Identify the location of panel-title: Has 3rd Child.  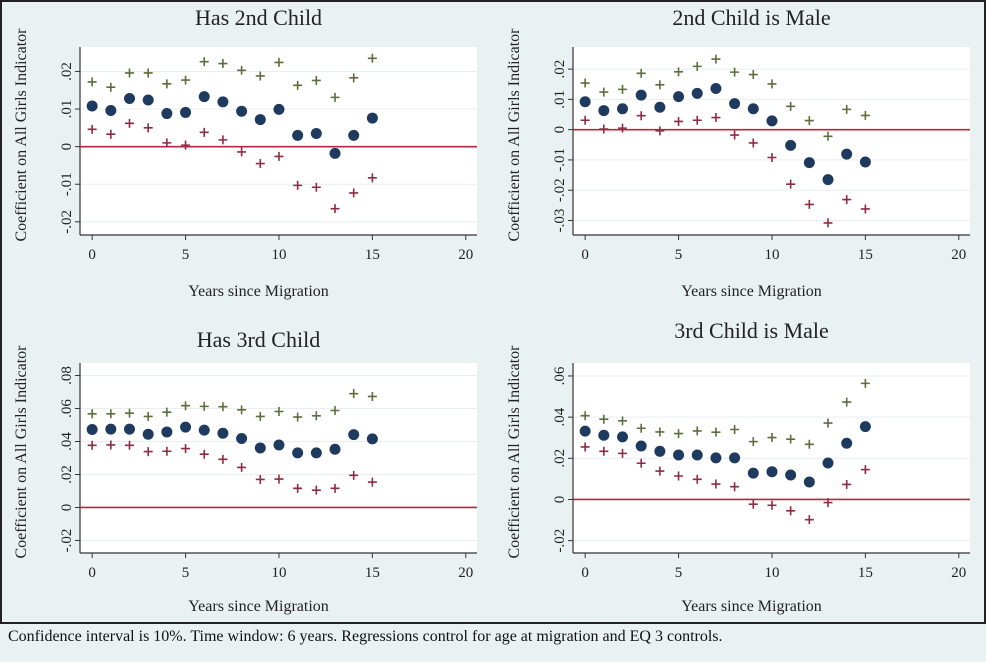
(258, 339).